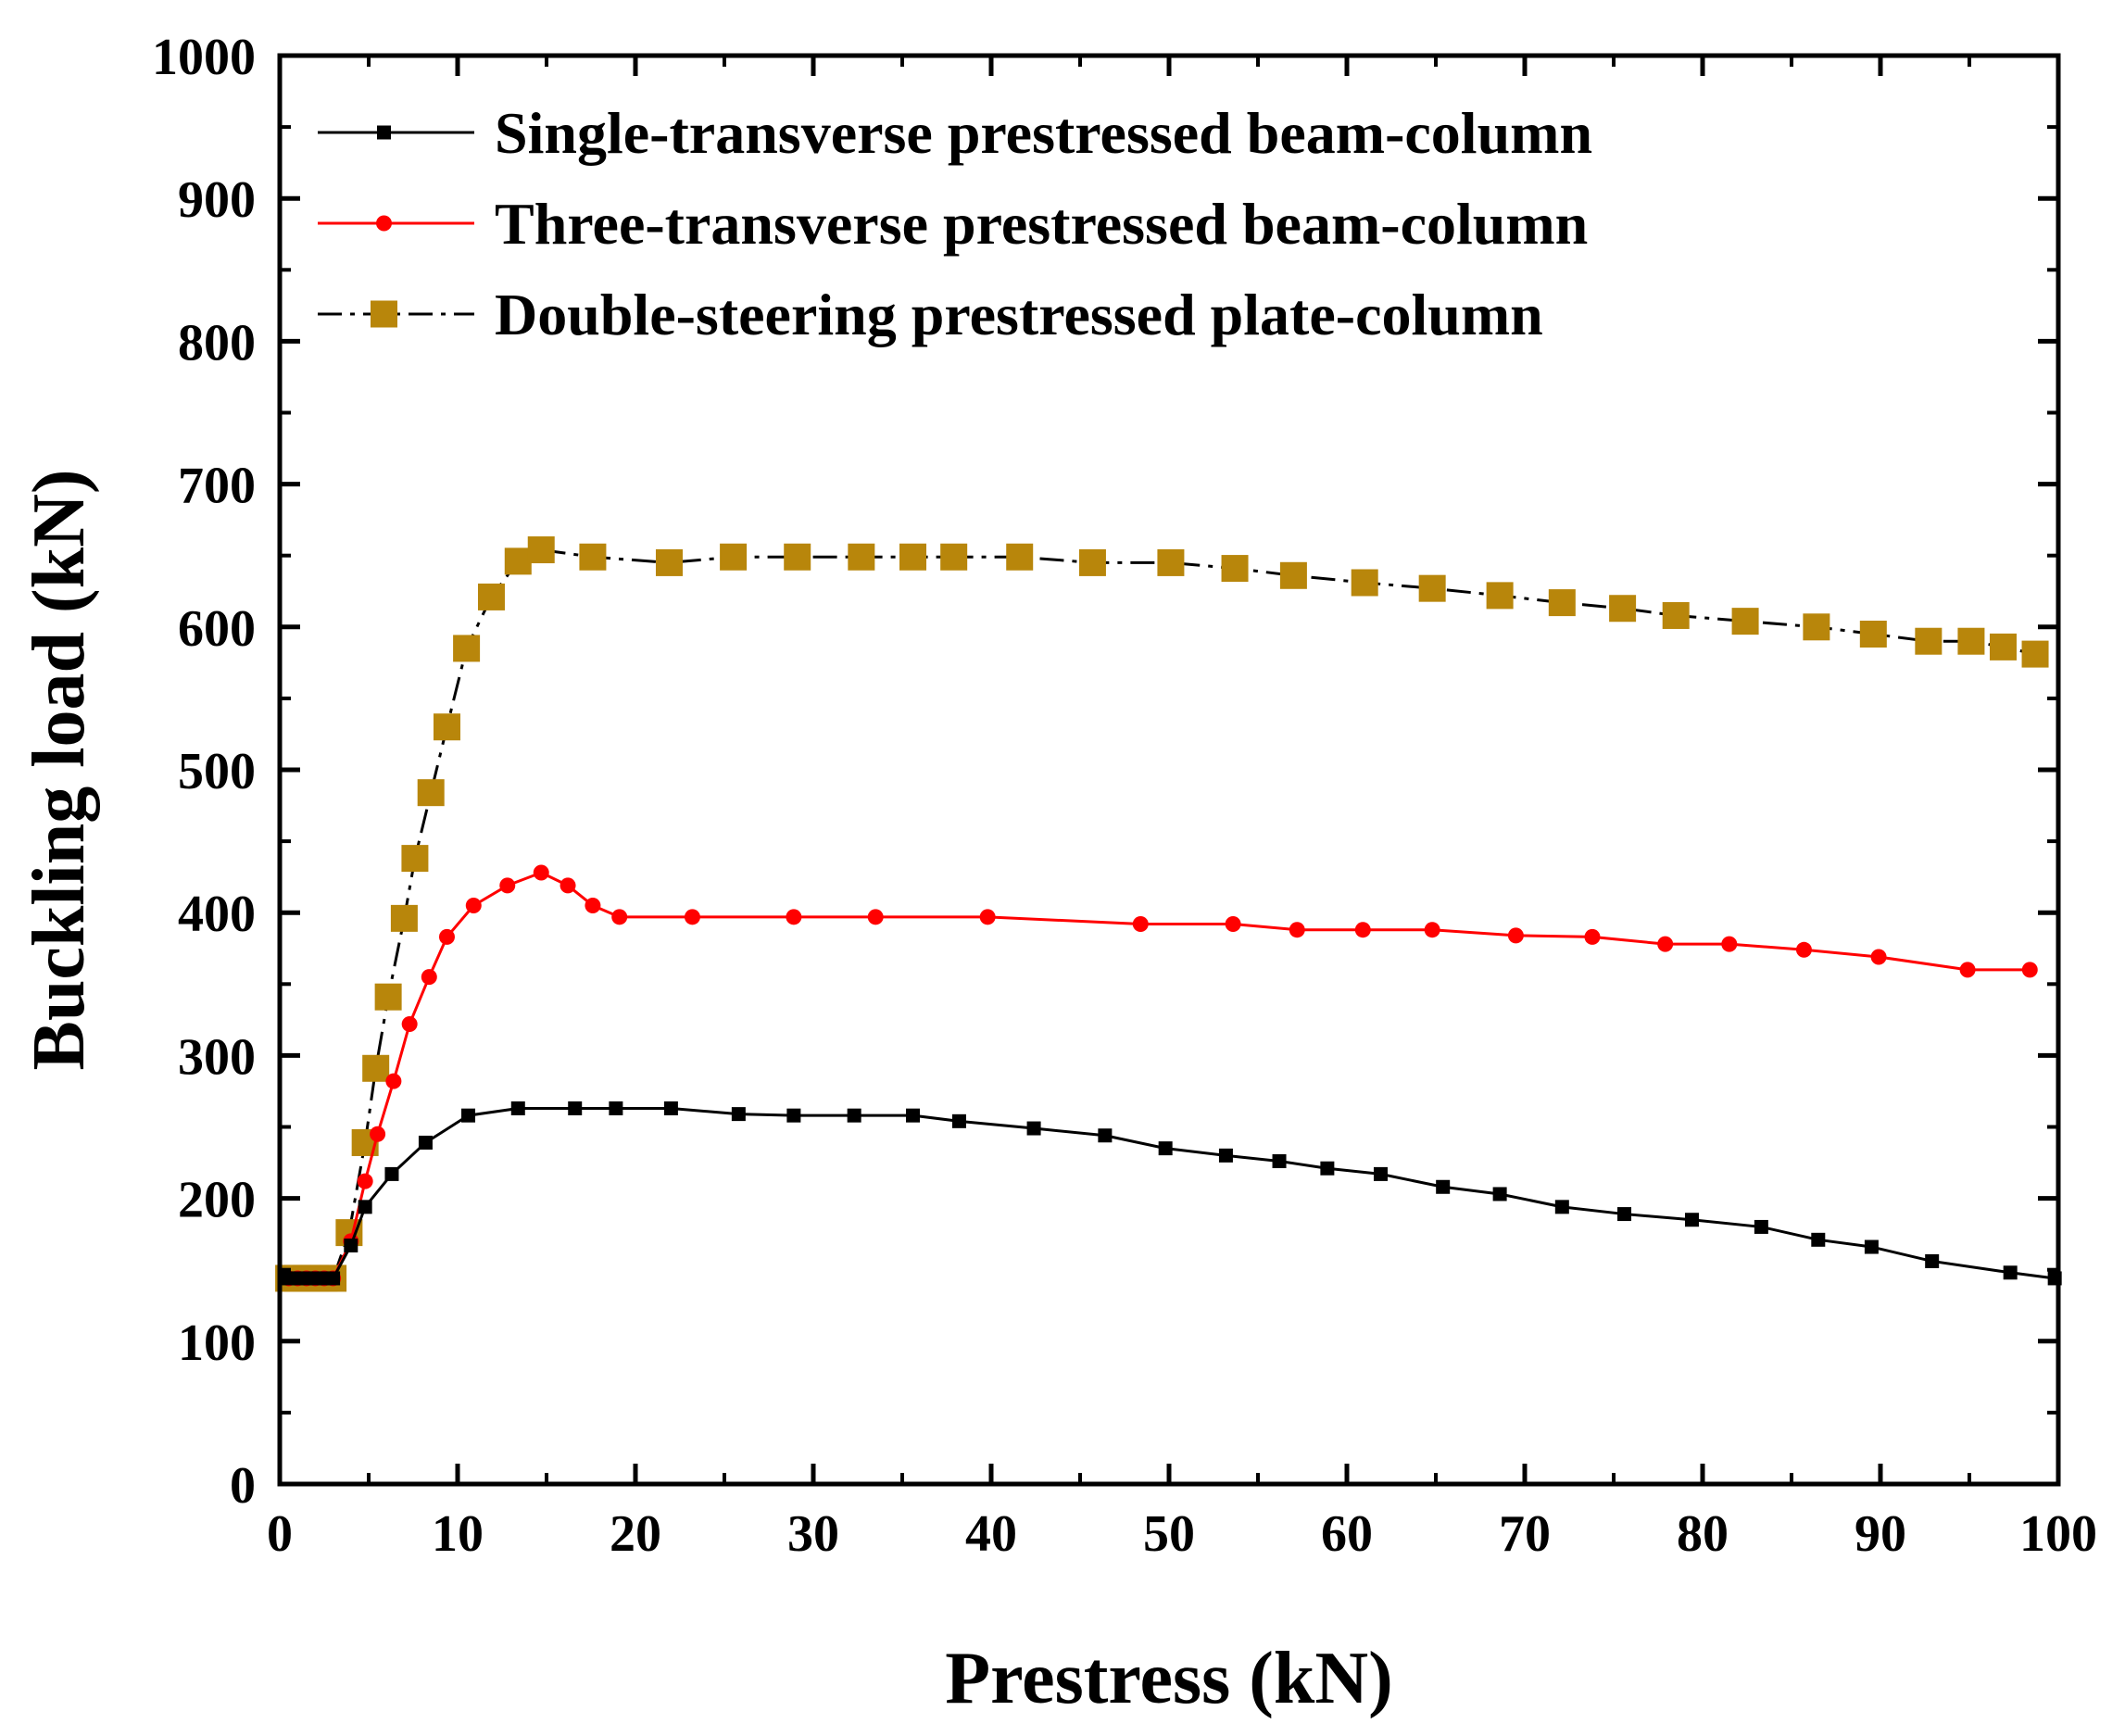 The image size is (2125, 1736). What do you see at coordinates (635, 1534) in the screenshot?
I see `x-tick-label: 20` at bounding box center [635, 1534].